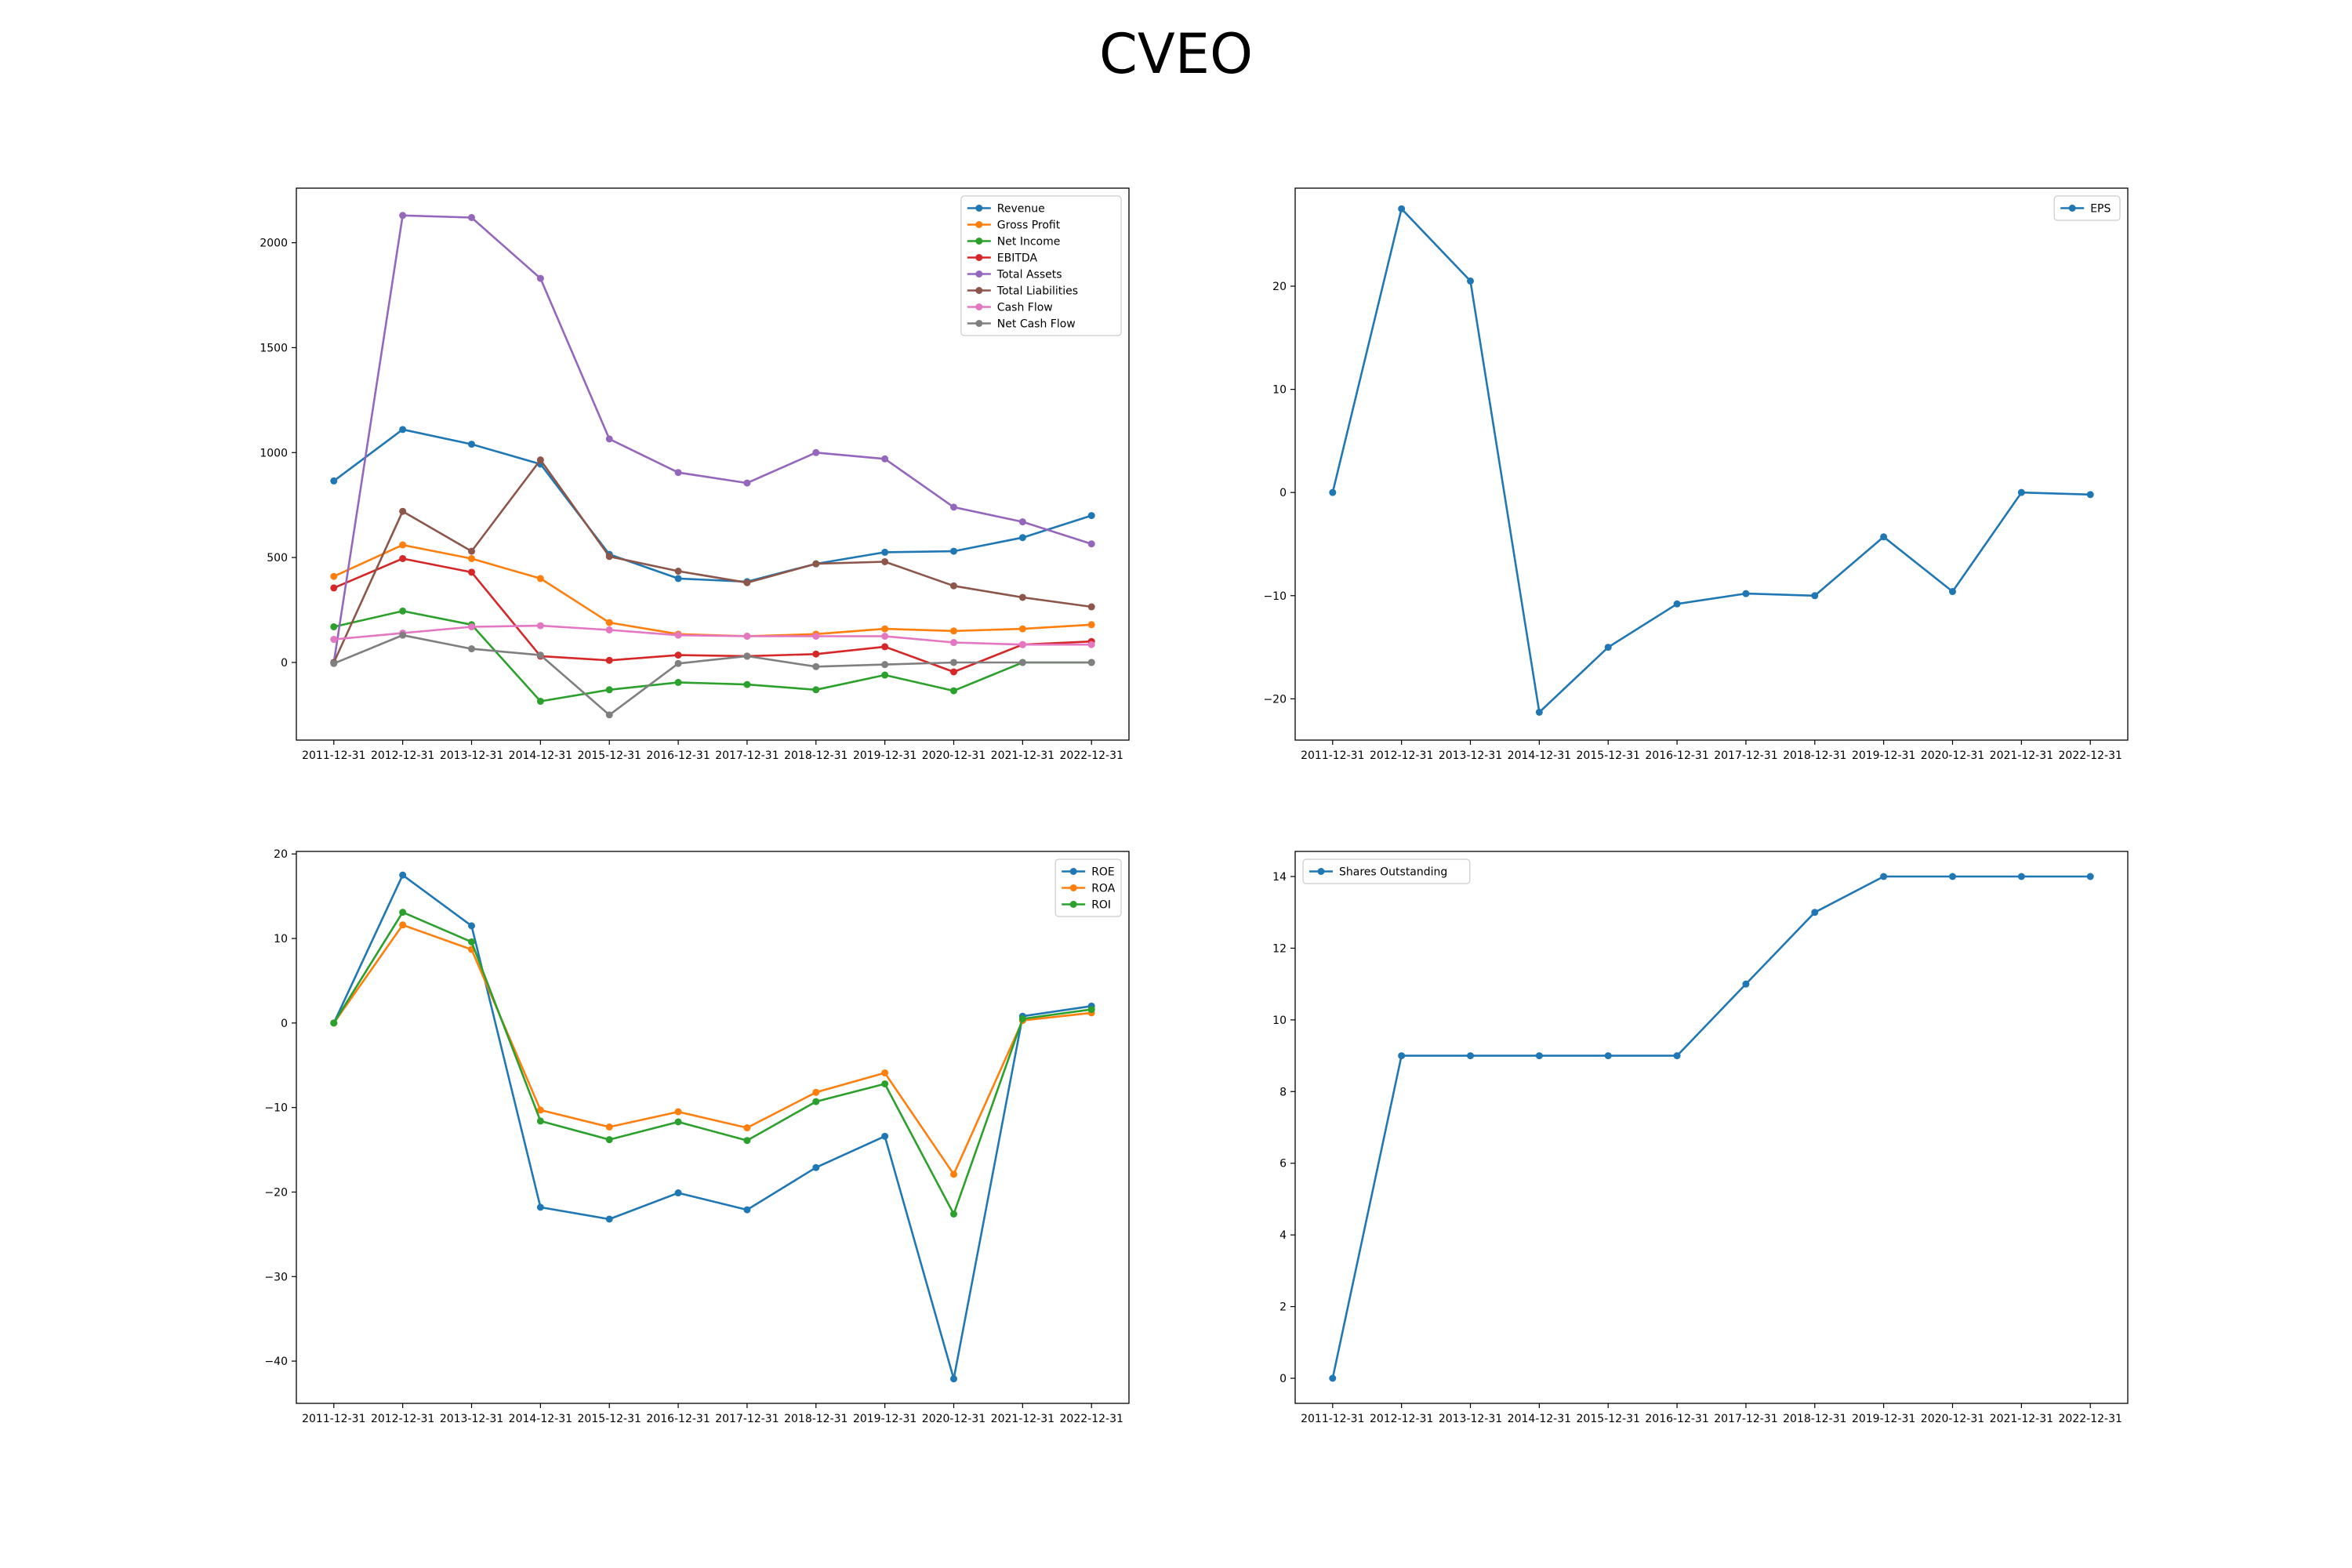 This screenshot has width=2352, height=1568. I want to click on x-tick-label: 2014-12-31, so click(540, 756).